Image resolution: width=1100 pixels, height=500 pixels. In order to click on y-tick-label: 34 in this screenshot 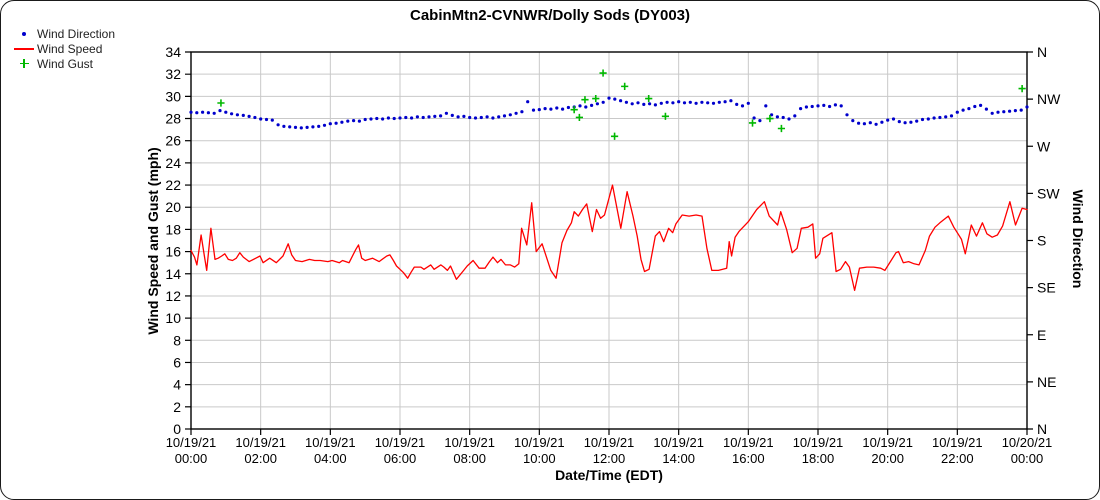, I will do `click(173, 52)`.